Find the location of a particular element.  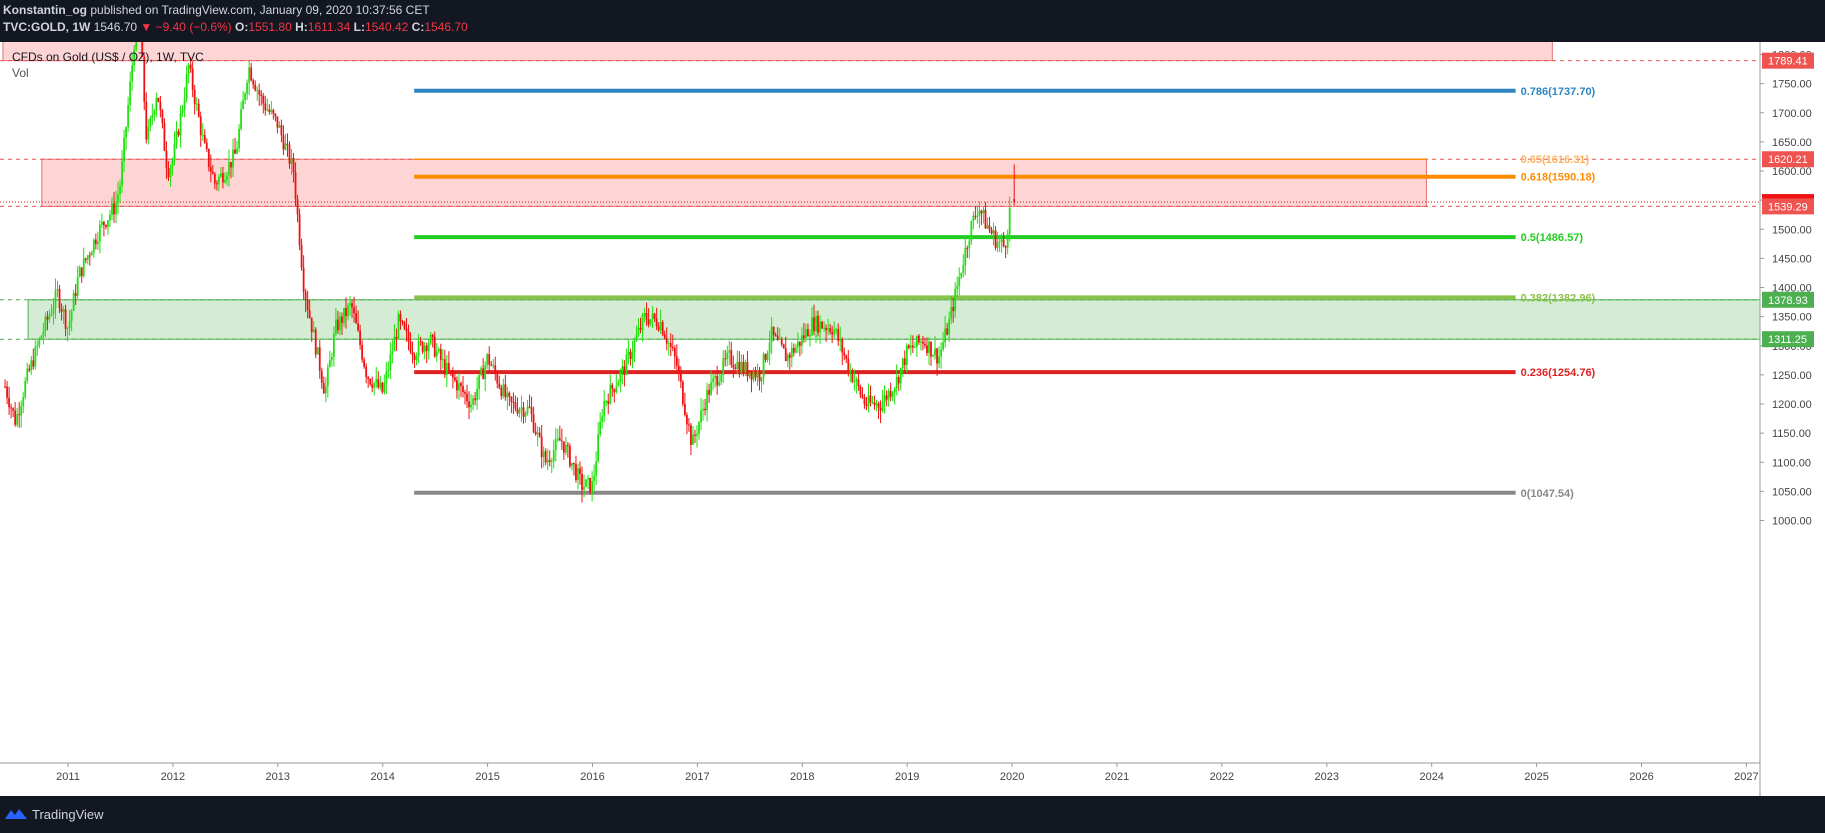

y-tick-label-10: 1500.00 is located at coordinates (1792, 230).